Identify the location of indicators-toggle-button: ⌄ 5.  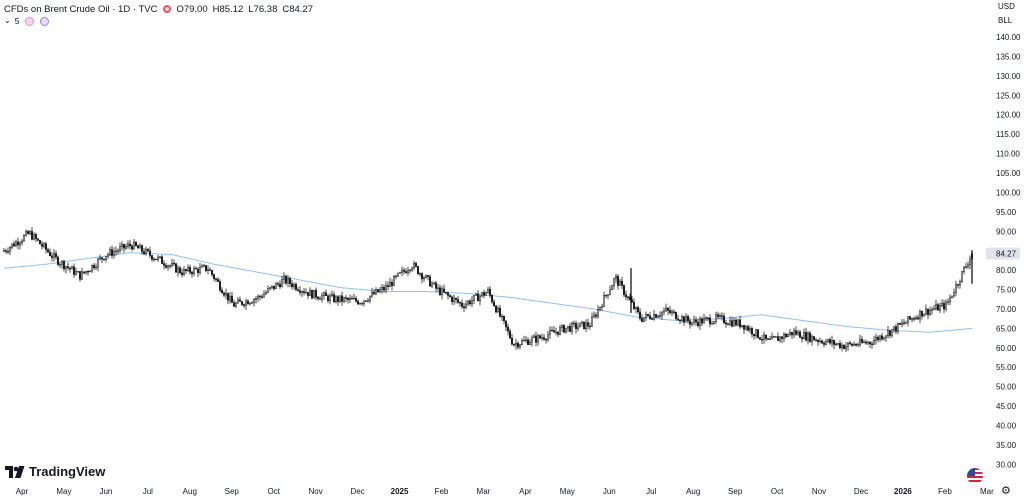
(11, 21).